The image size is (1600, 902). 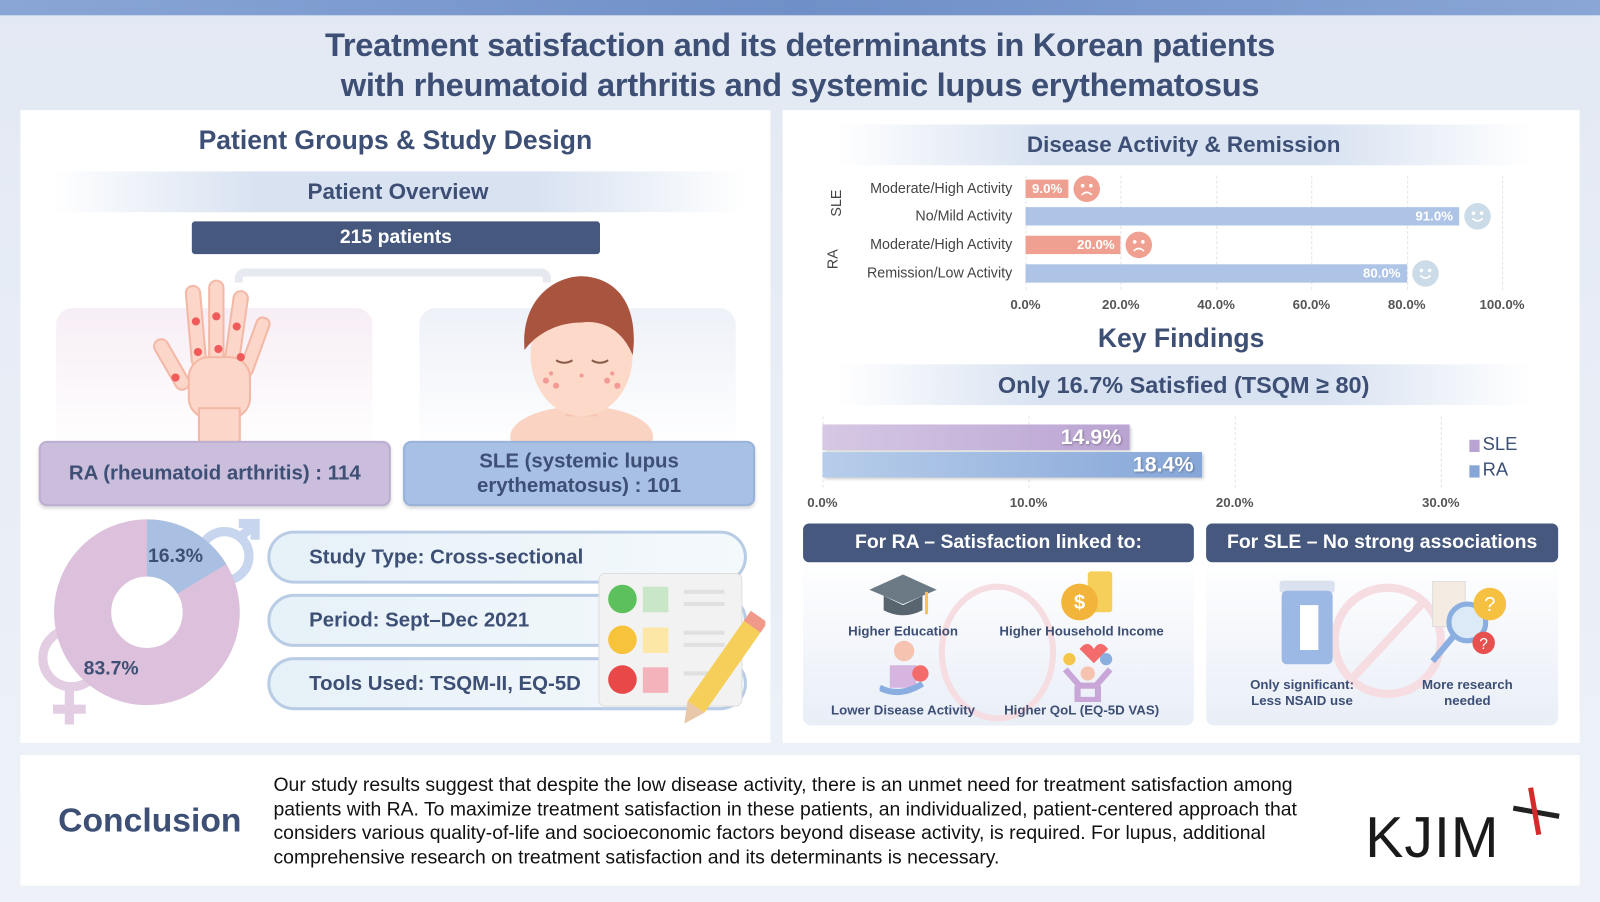 I want to click on category-label: No/Mild Activity, so click(x=964, y=215).